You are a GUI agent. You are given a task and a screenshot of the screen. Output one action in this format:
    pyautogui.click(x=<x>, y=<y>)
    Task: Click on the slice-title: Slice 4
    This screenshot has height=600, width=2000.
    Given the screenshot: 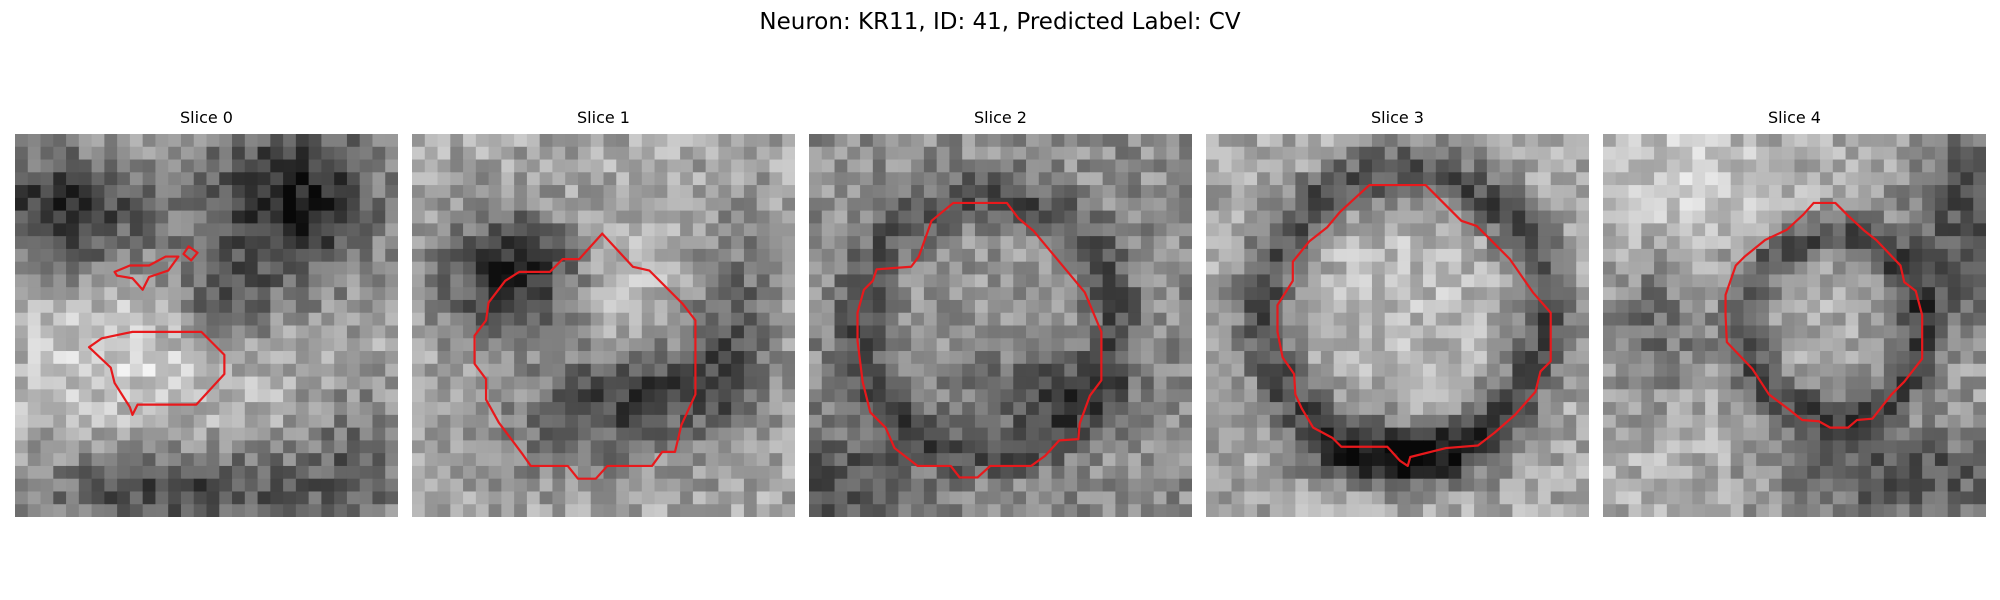 What is the action you would take?
    pyautogui.click(x=1794, y=117)
    